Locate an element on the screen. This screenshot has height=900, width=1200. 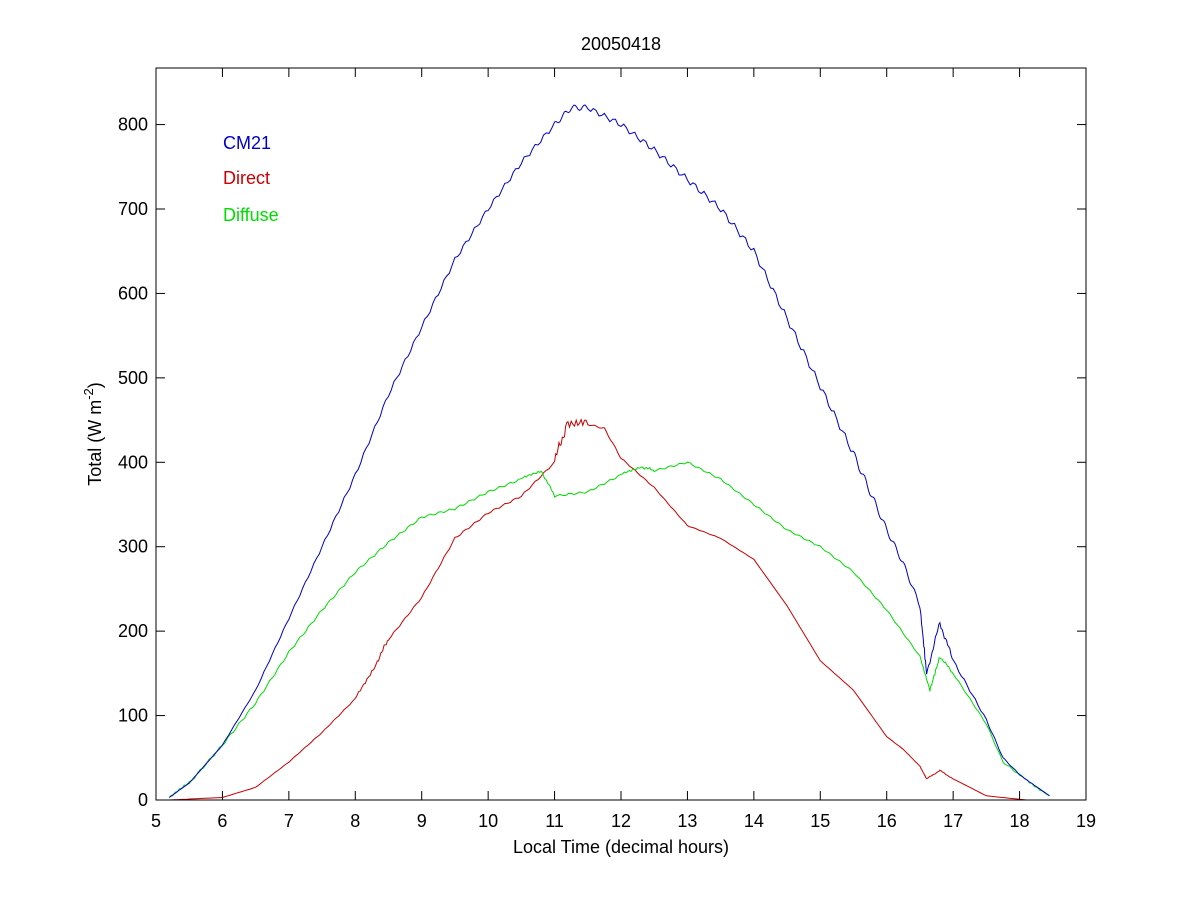
chart-title: 20050418 is located at coordinates (621, 44).